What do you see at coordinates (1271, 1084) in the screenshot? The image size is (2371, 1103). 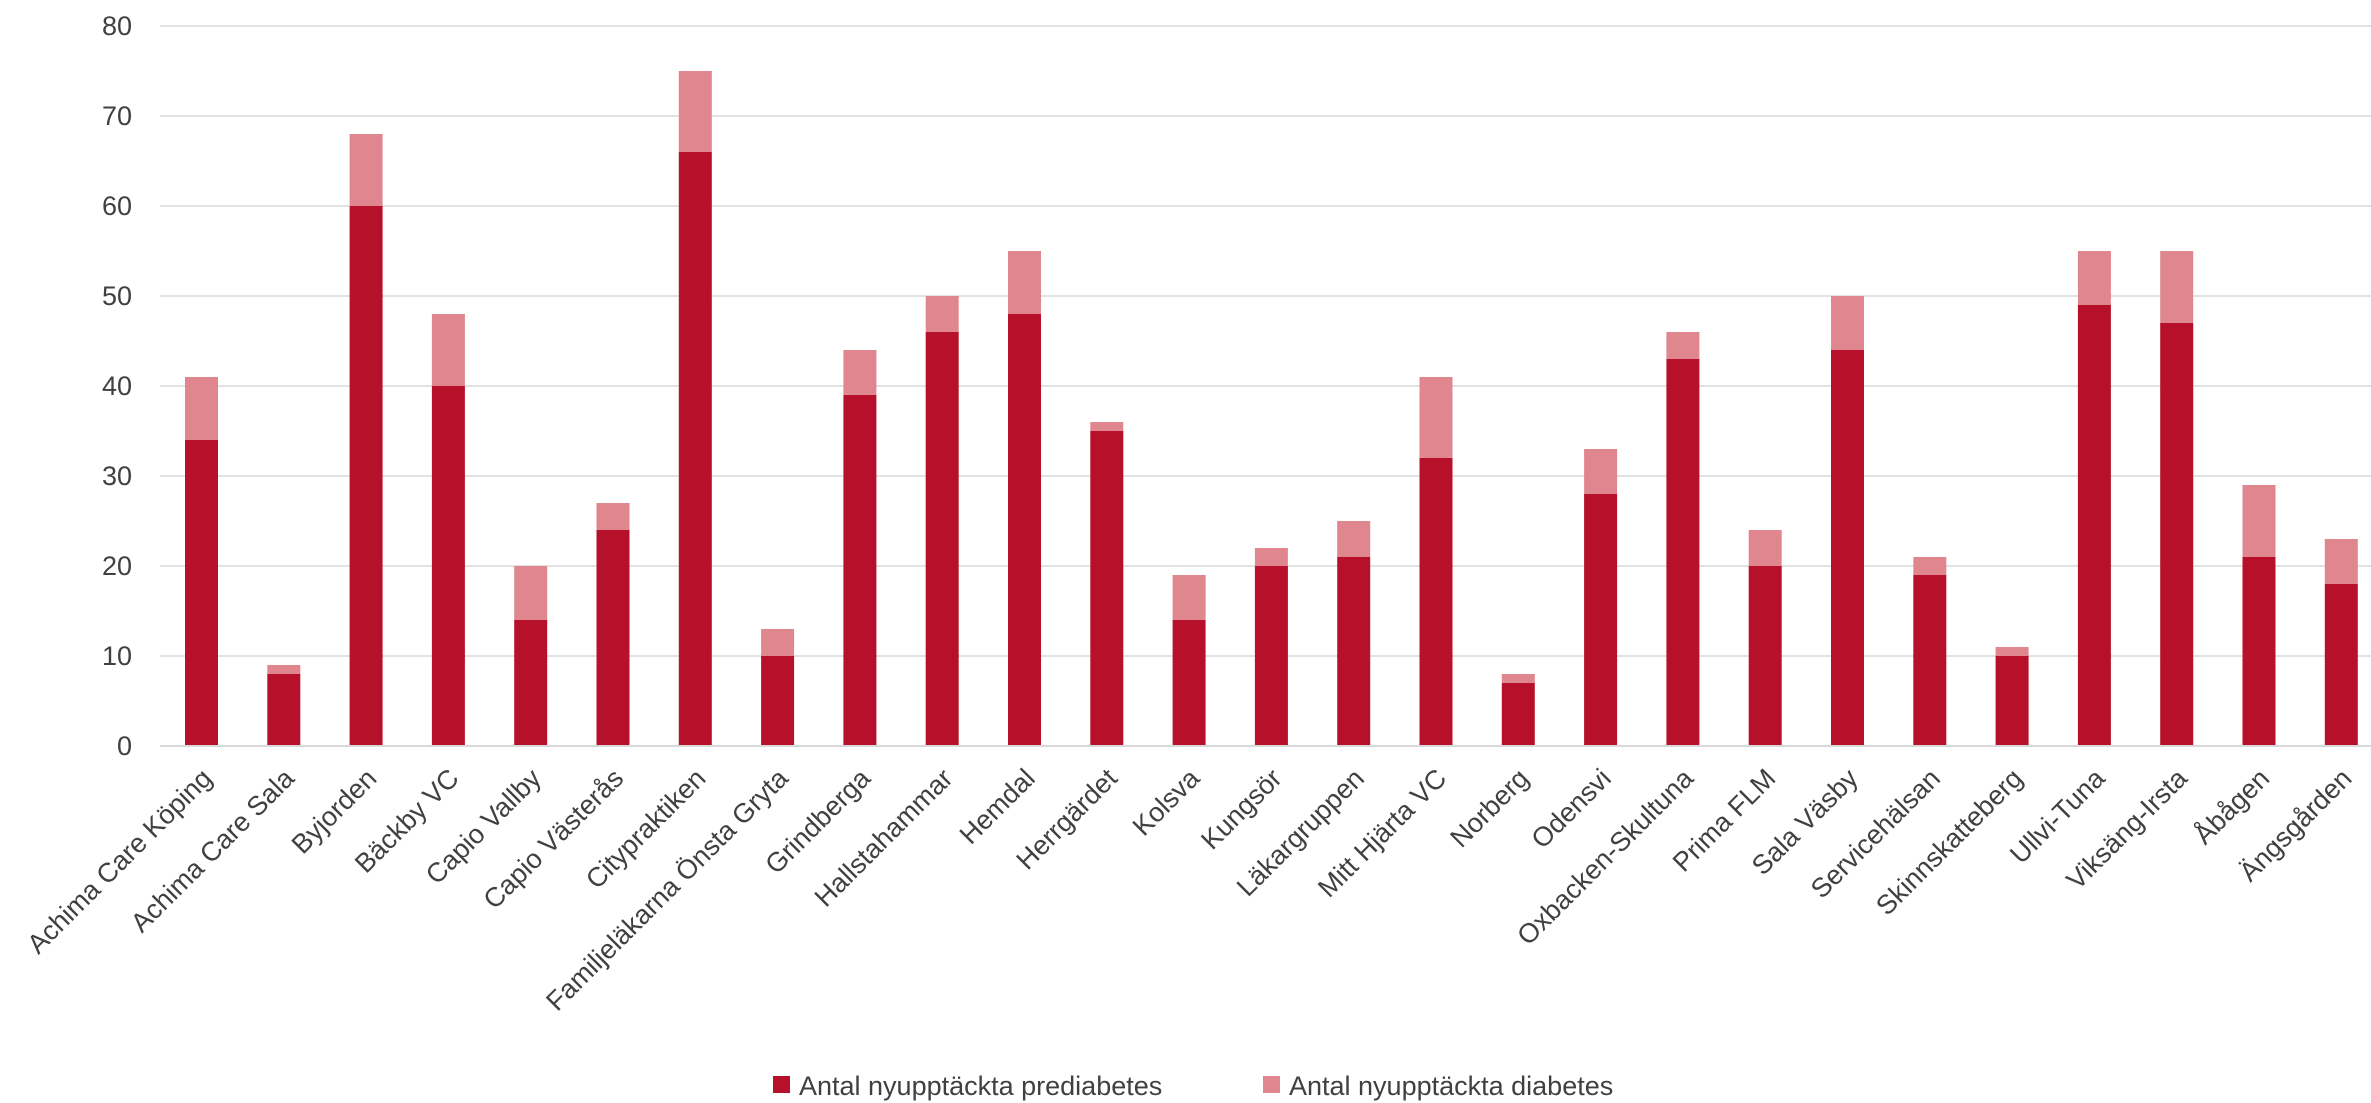 I see `legend-swatch-diabetes` at bounding box center [1271, 1084].